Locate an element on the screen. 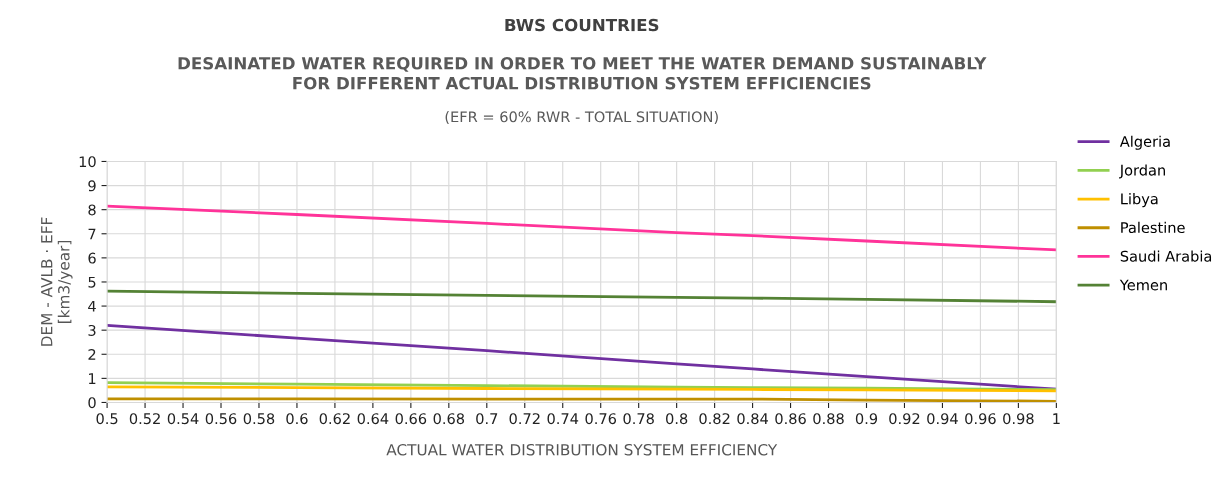  x-tick-label: 0.76 is located at coordinates (601, 419).